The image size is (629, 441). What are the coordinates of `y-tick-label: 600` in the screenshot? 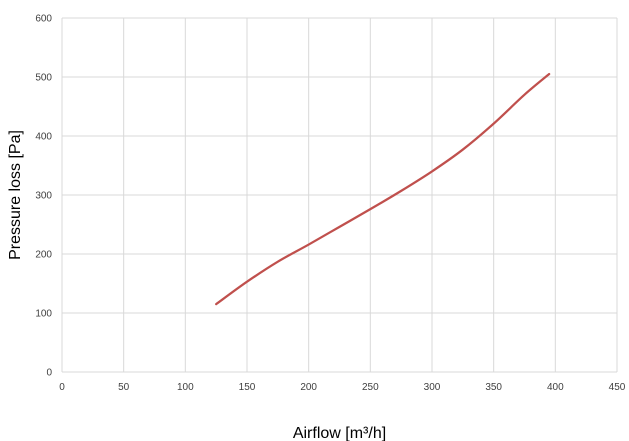 It's located at (43, 19).